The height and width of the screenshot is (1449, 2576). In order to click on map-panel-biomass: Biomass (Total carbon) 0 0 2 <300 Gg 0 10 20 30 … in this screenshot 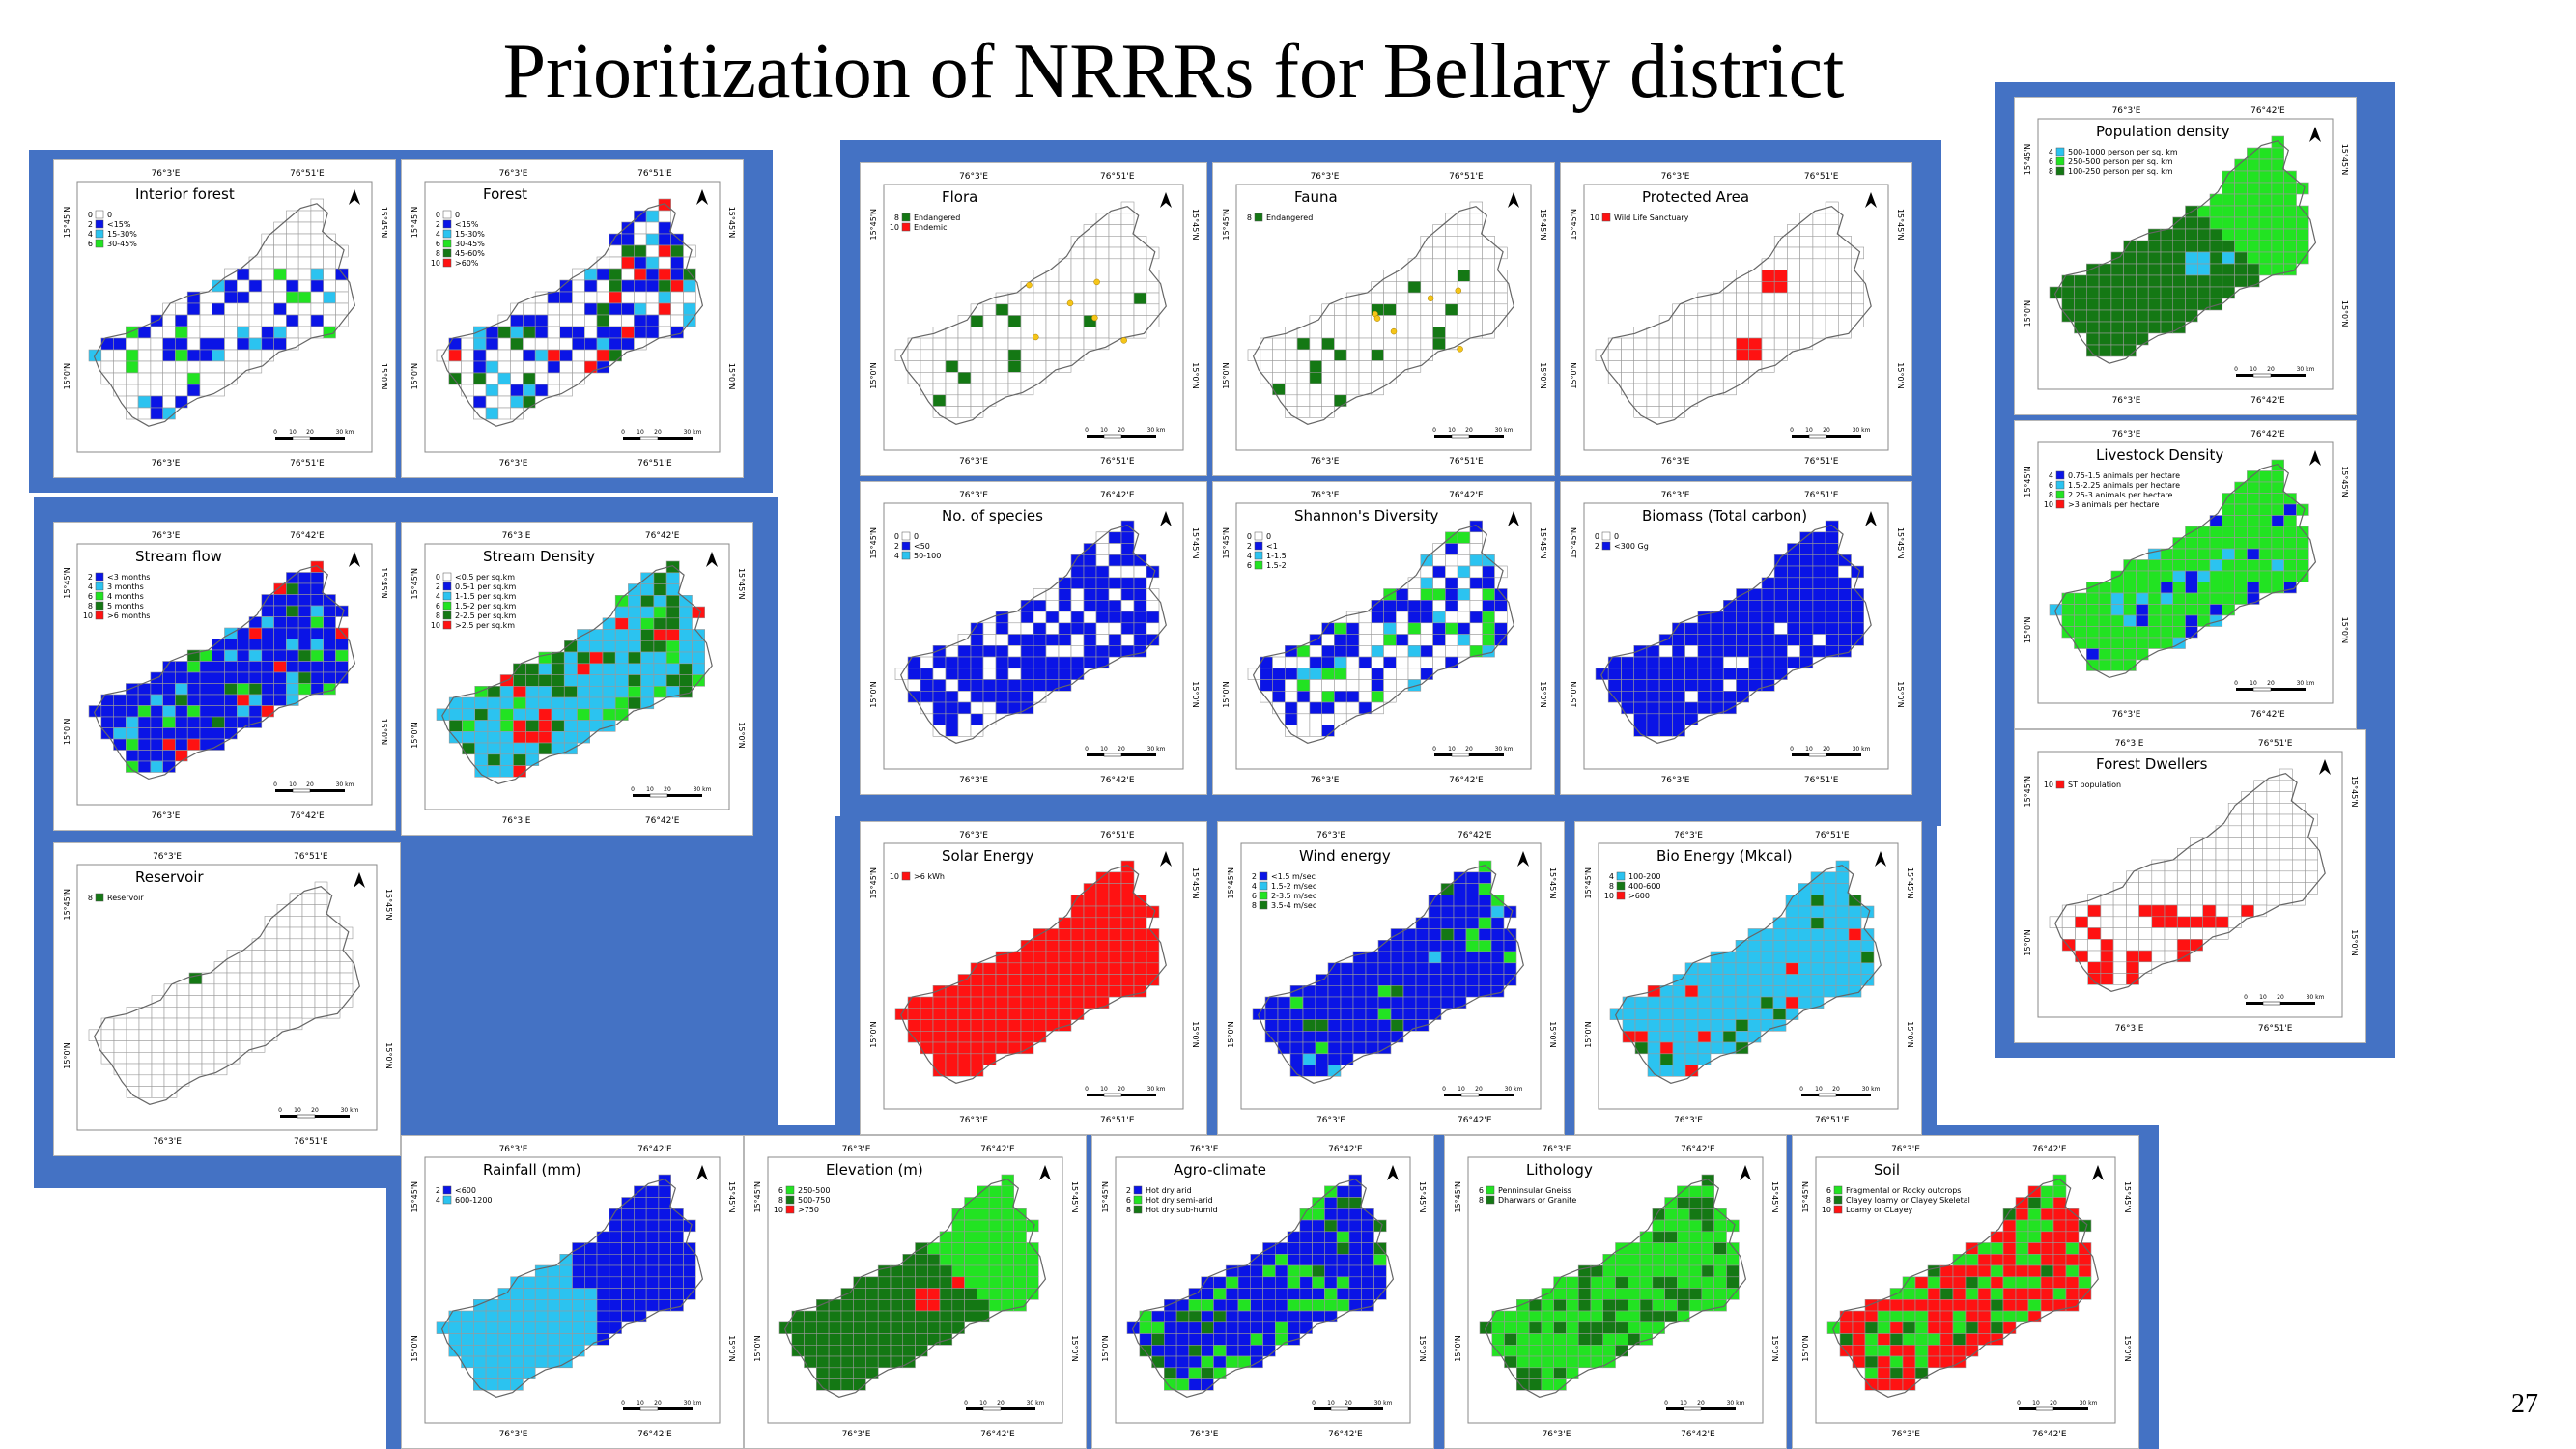, I will do `click(1736, 638)`.